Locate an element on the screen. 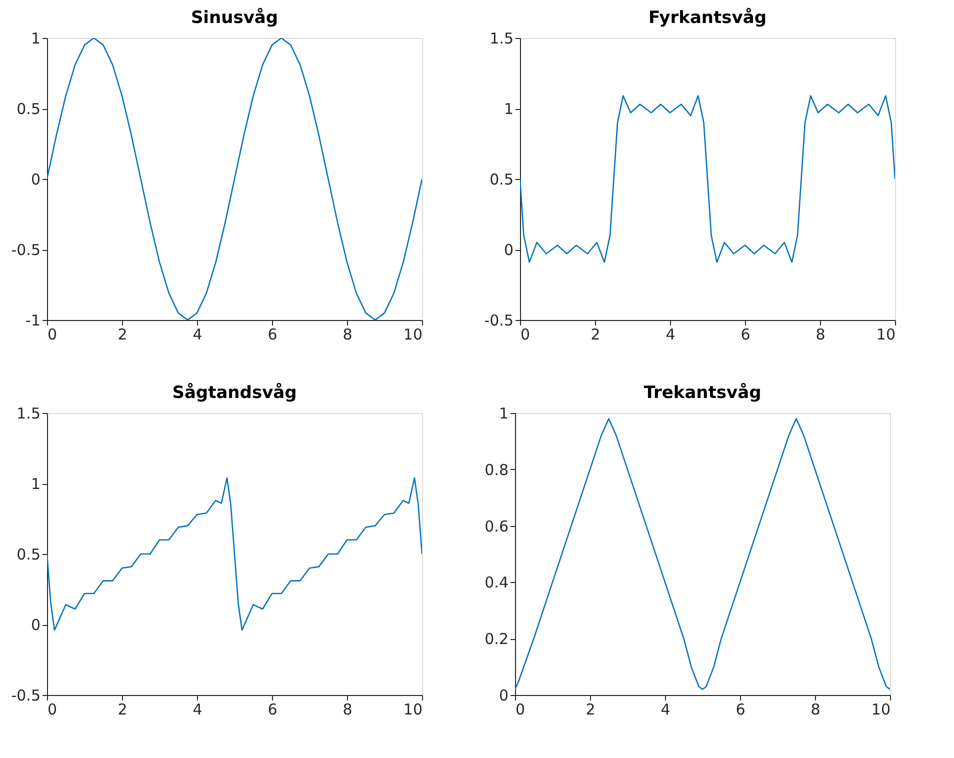 Image resolution: width=954 pixels, height=758 pixels. chart-title: Fyrkantsvåg is located at coordinates (707, 17).